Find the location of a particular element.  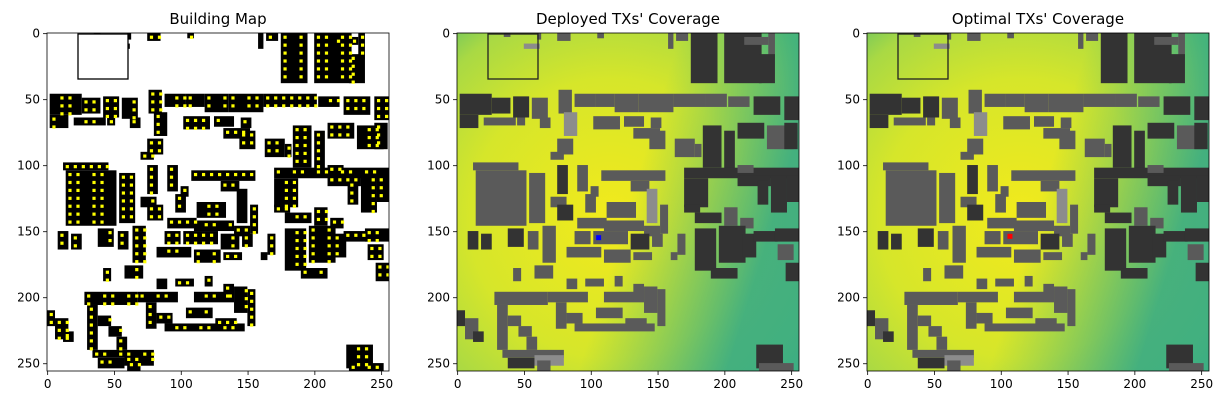

y-tick-label: 50 is located at coordinates (852, 100).